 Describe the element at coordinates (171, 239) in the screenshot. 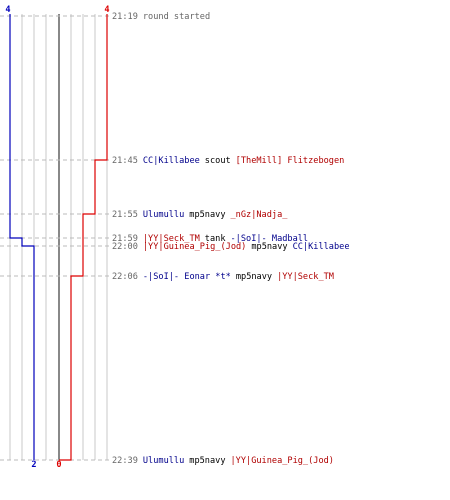

I see `killer-name: |YY|Seck_TM` at that location.